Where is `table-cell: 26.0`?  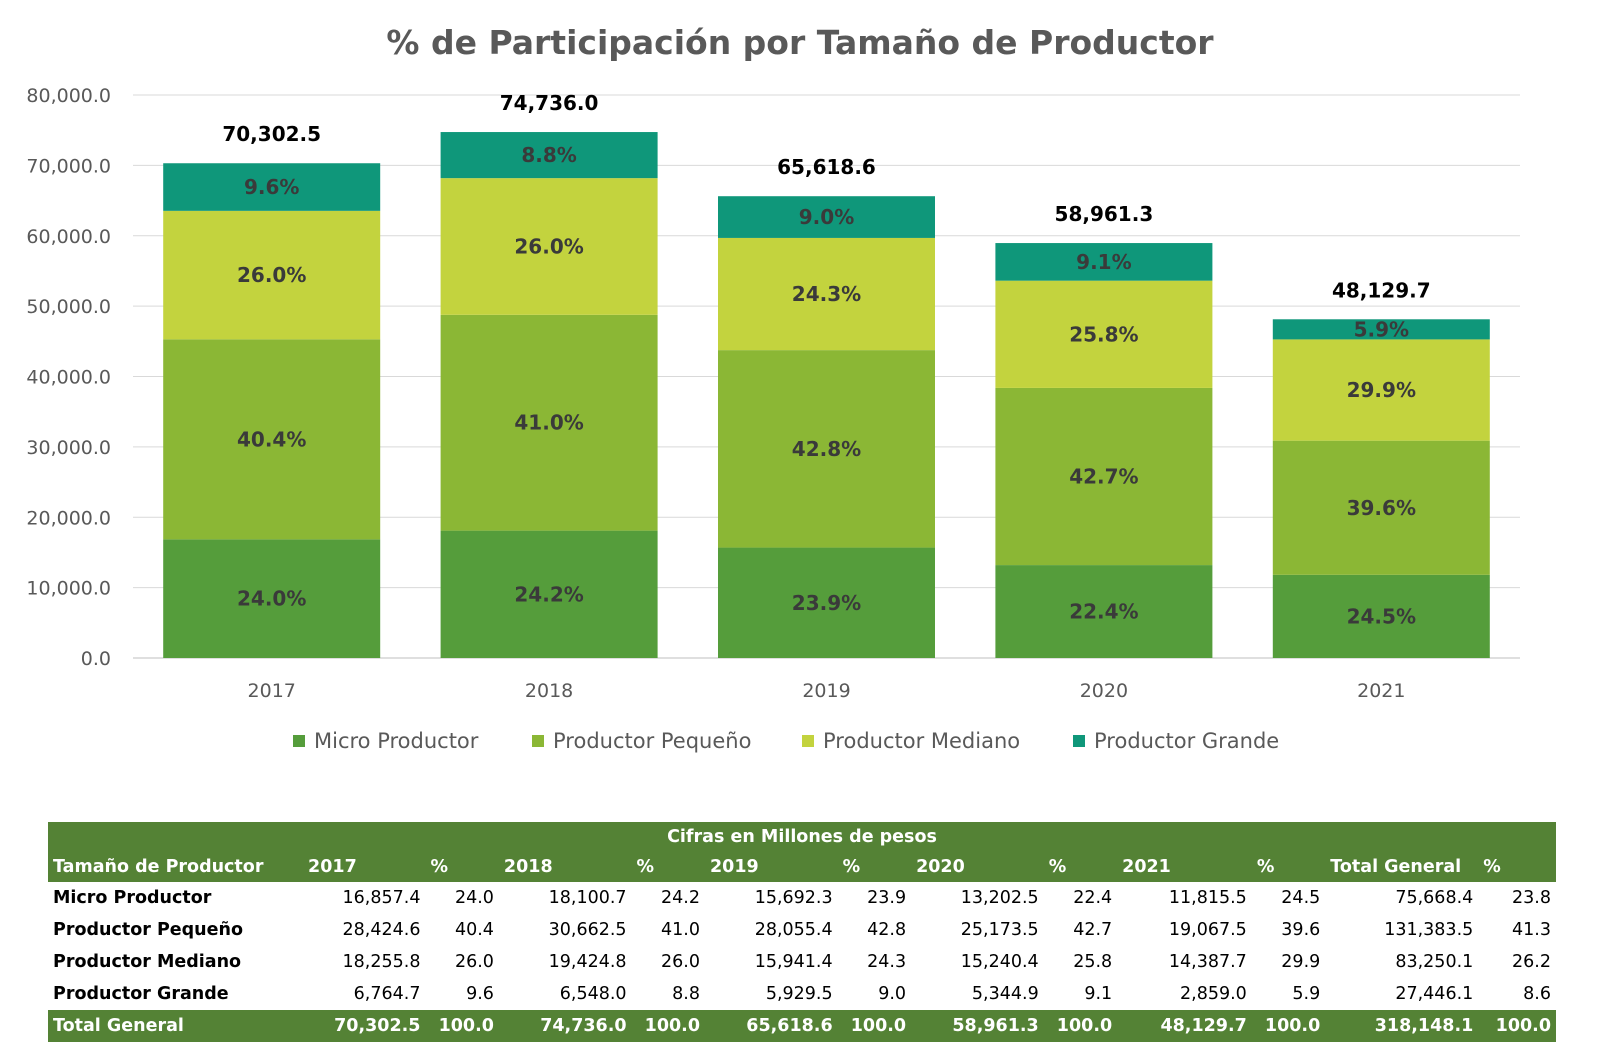 table-cell: 26.0 is located at coordinates (680, 962).